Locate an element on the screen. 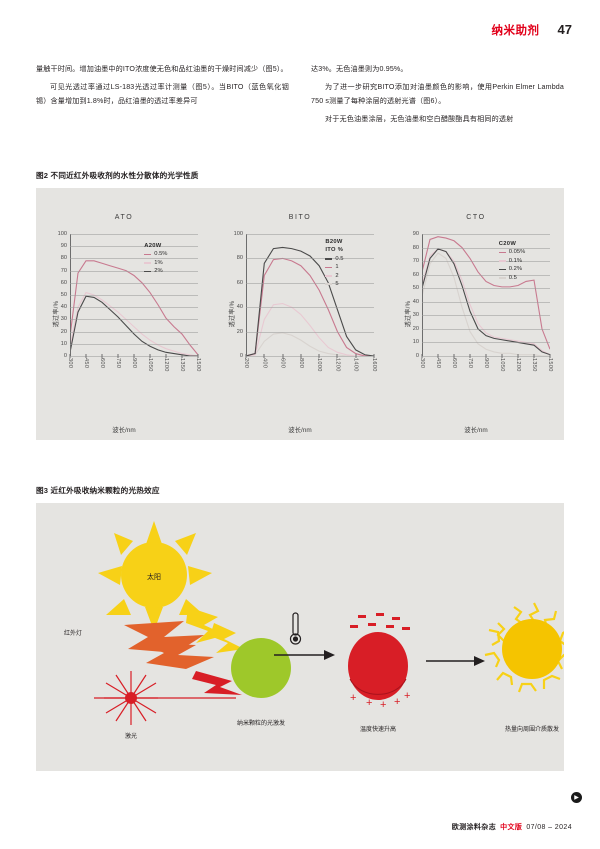 The height and width of the screenshot is (849, 600). legend-item: 2% is located at coordinates (155, 271).